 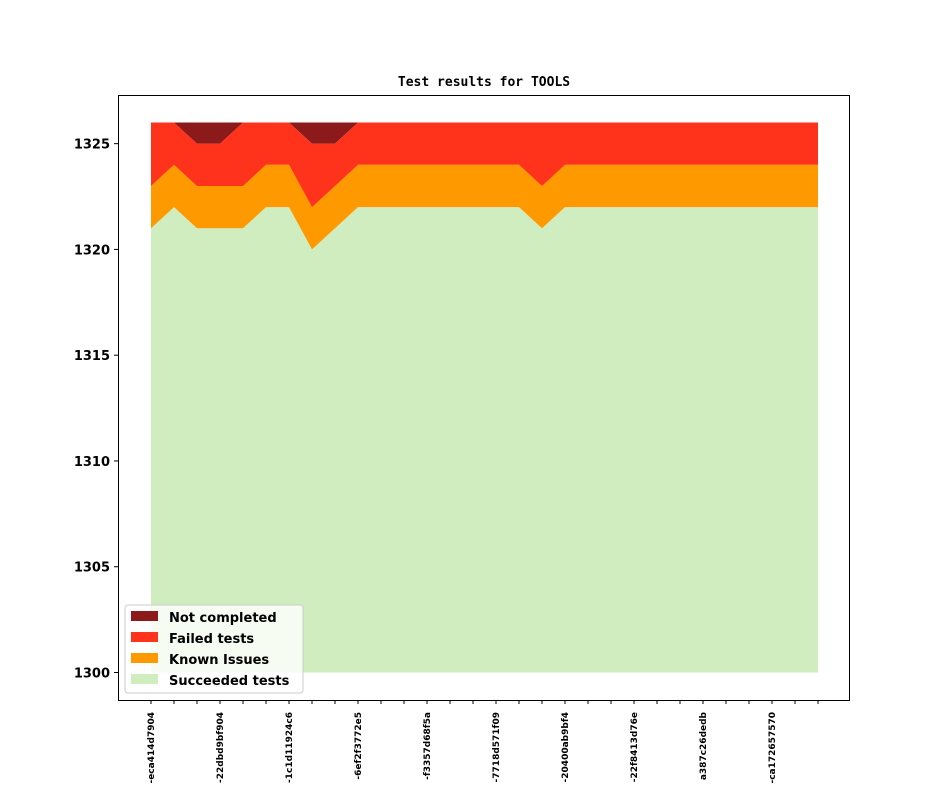 What do you see at coordinates (704, 745) in the screenshot?
I see `x-tick-label: a387c26dedb` at bounding box center [704, 745].